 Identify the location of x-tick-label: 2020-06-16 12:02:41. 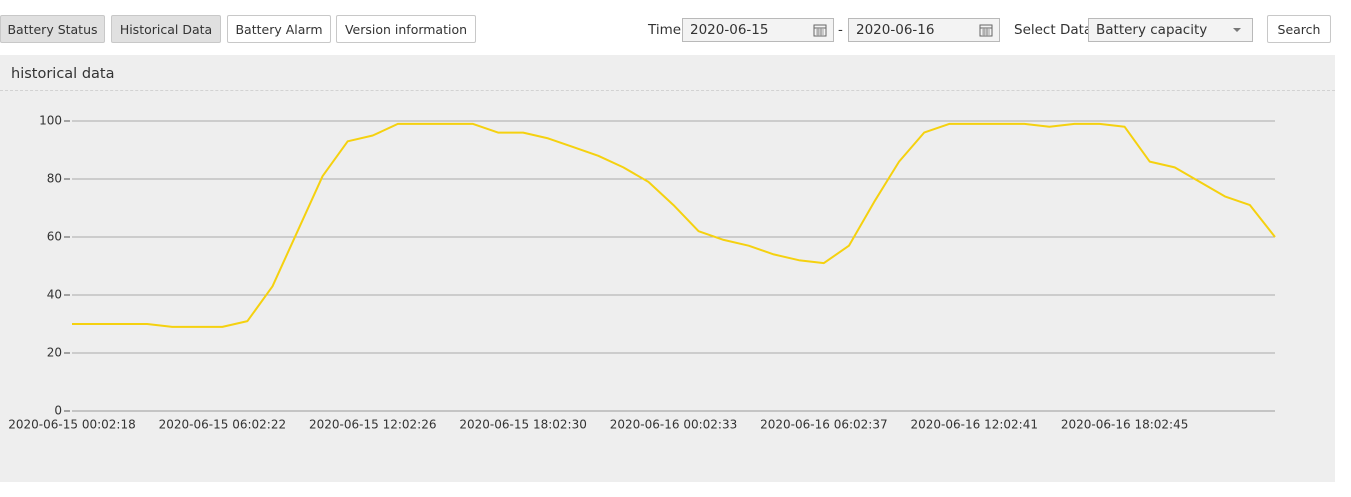
(974, 425).